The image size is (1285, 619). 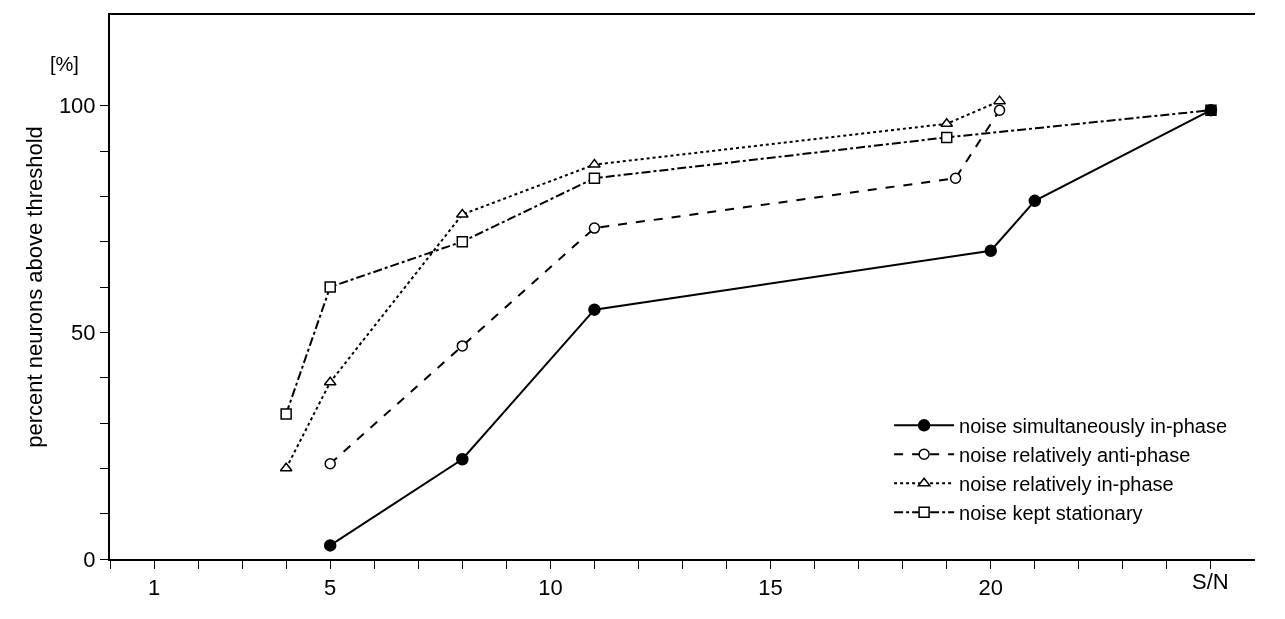 I want to click on x-tick-label: 5, so click(x=330, y=588).